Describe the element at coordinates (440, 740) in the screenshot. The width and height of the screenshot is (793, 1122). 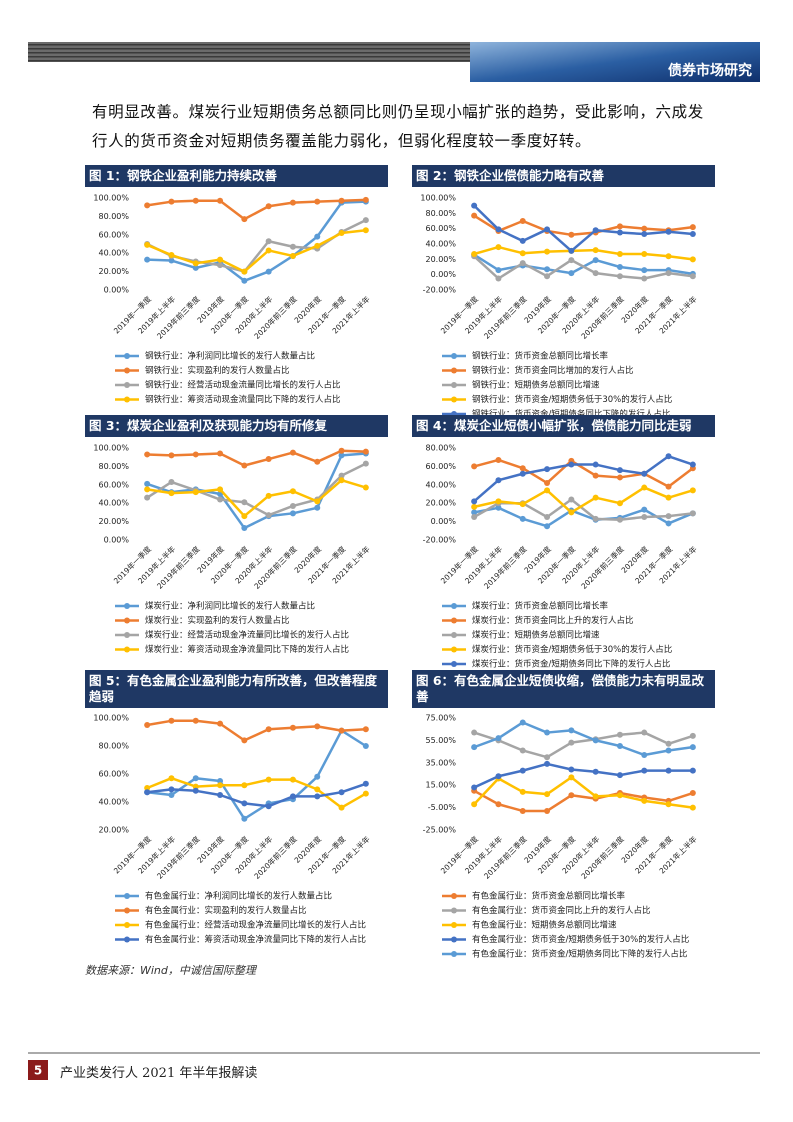
I see `y-tick-label: 55.00%` at that location.